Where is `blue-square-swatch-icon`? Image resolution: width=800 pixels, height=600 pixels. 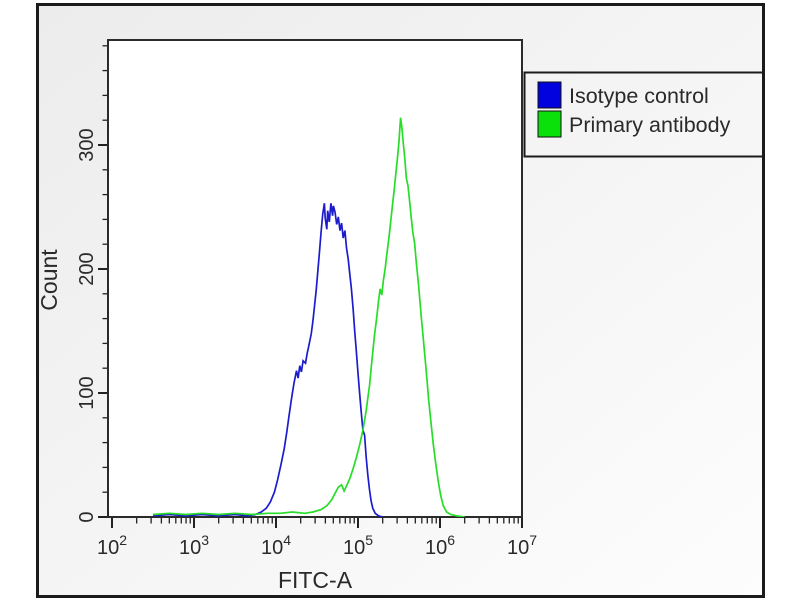
blue-square-swatch-icon is located at coordinates (549, 95).